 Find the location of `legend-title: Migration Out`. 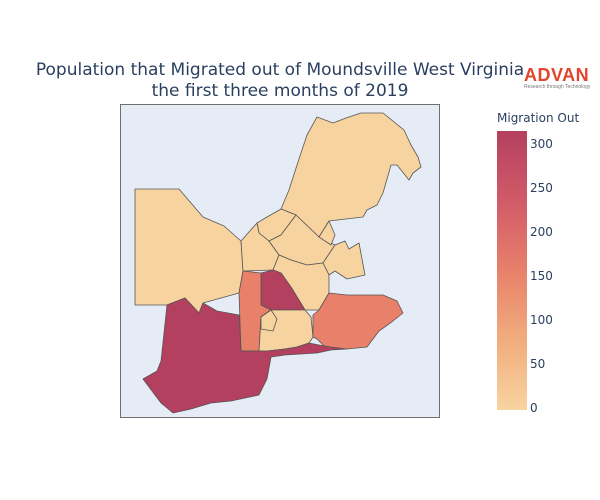

legend-title: Migration Out is located at coordinates (538, 118).